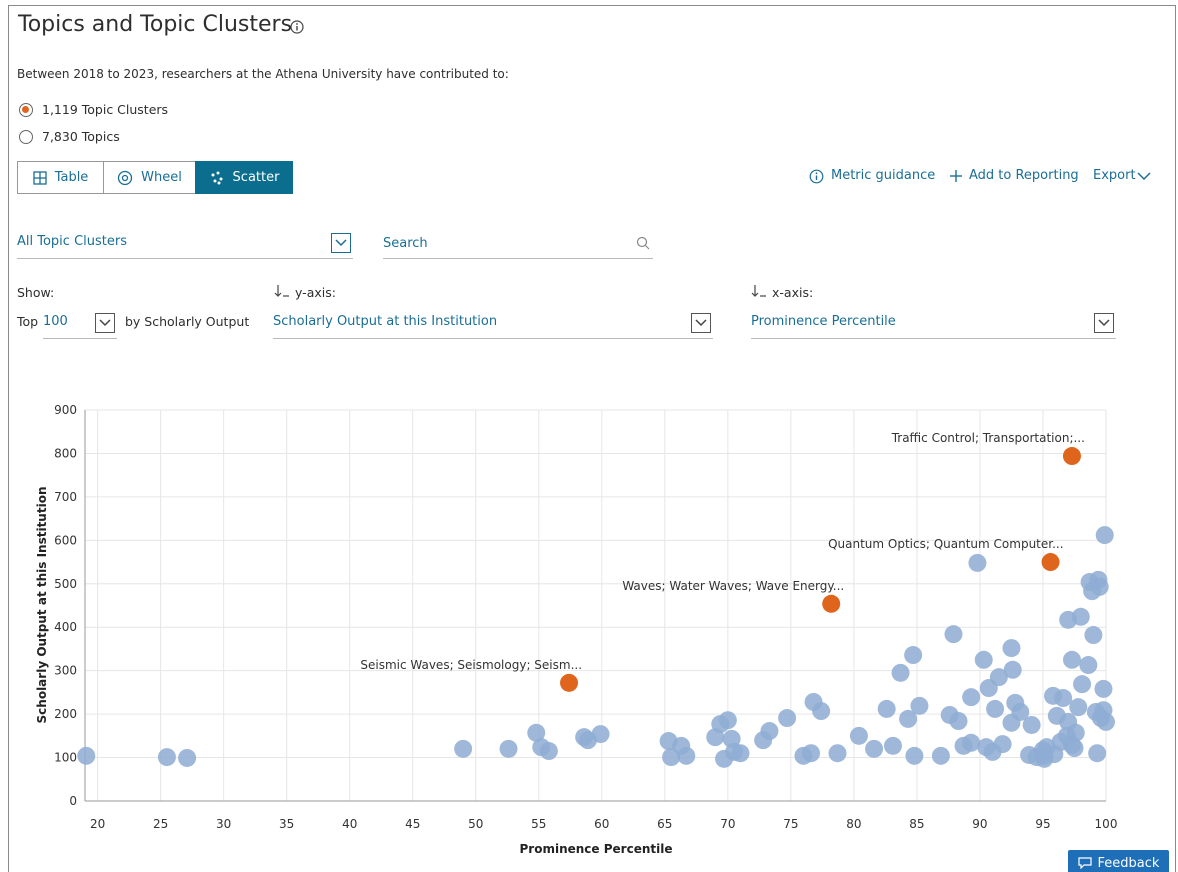 The width and height of the screenshot is (1178, 872). What do you see at coordinates (81, 136) in the screenshot?
I see `radio-label: 7,830 Topics` at bounding box center [81, 136].